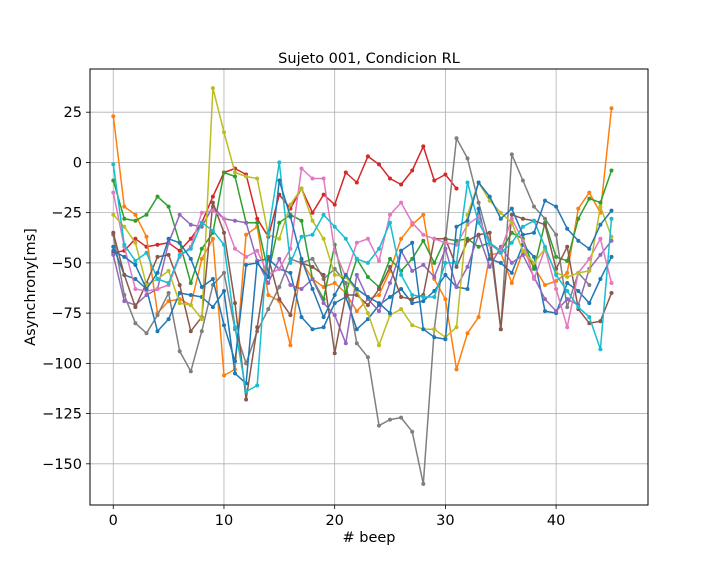 The height and width of the screenshot is (576, 720). Describe the element at coordinates (445, 521) in the screenshot. I see `x-tick-label: 30` at that location.